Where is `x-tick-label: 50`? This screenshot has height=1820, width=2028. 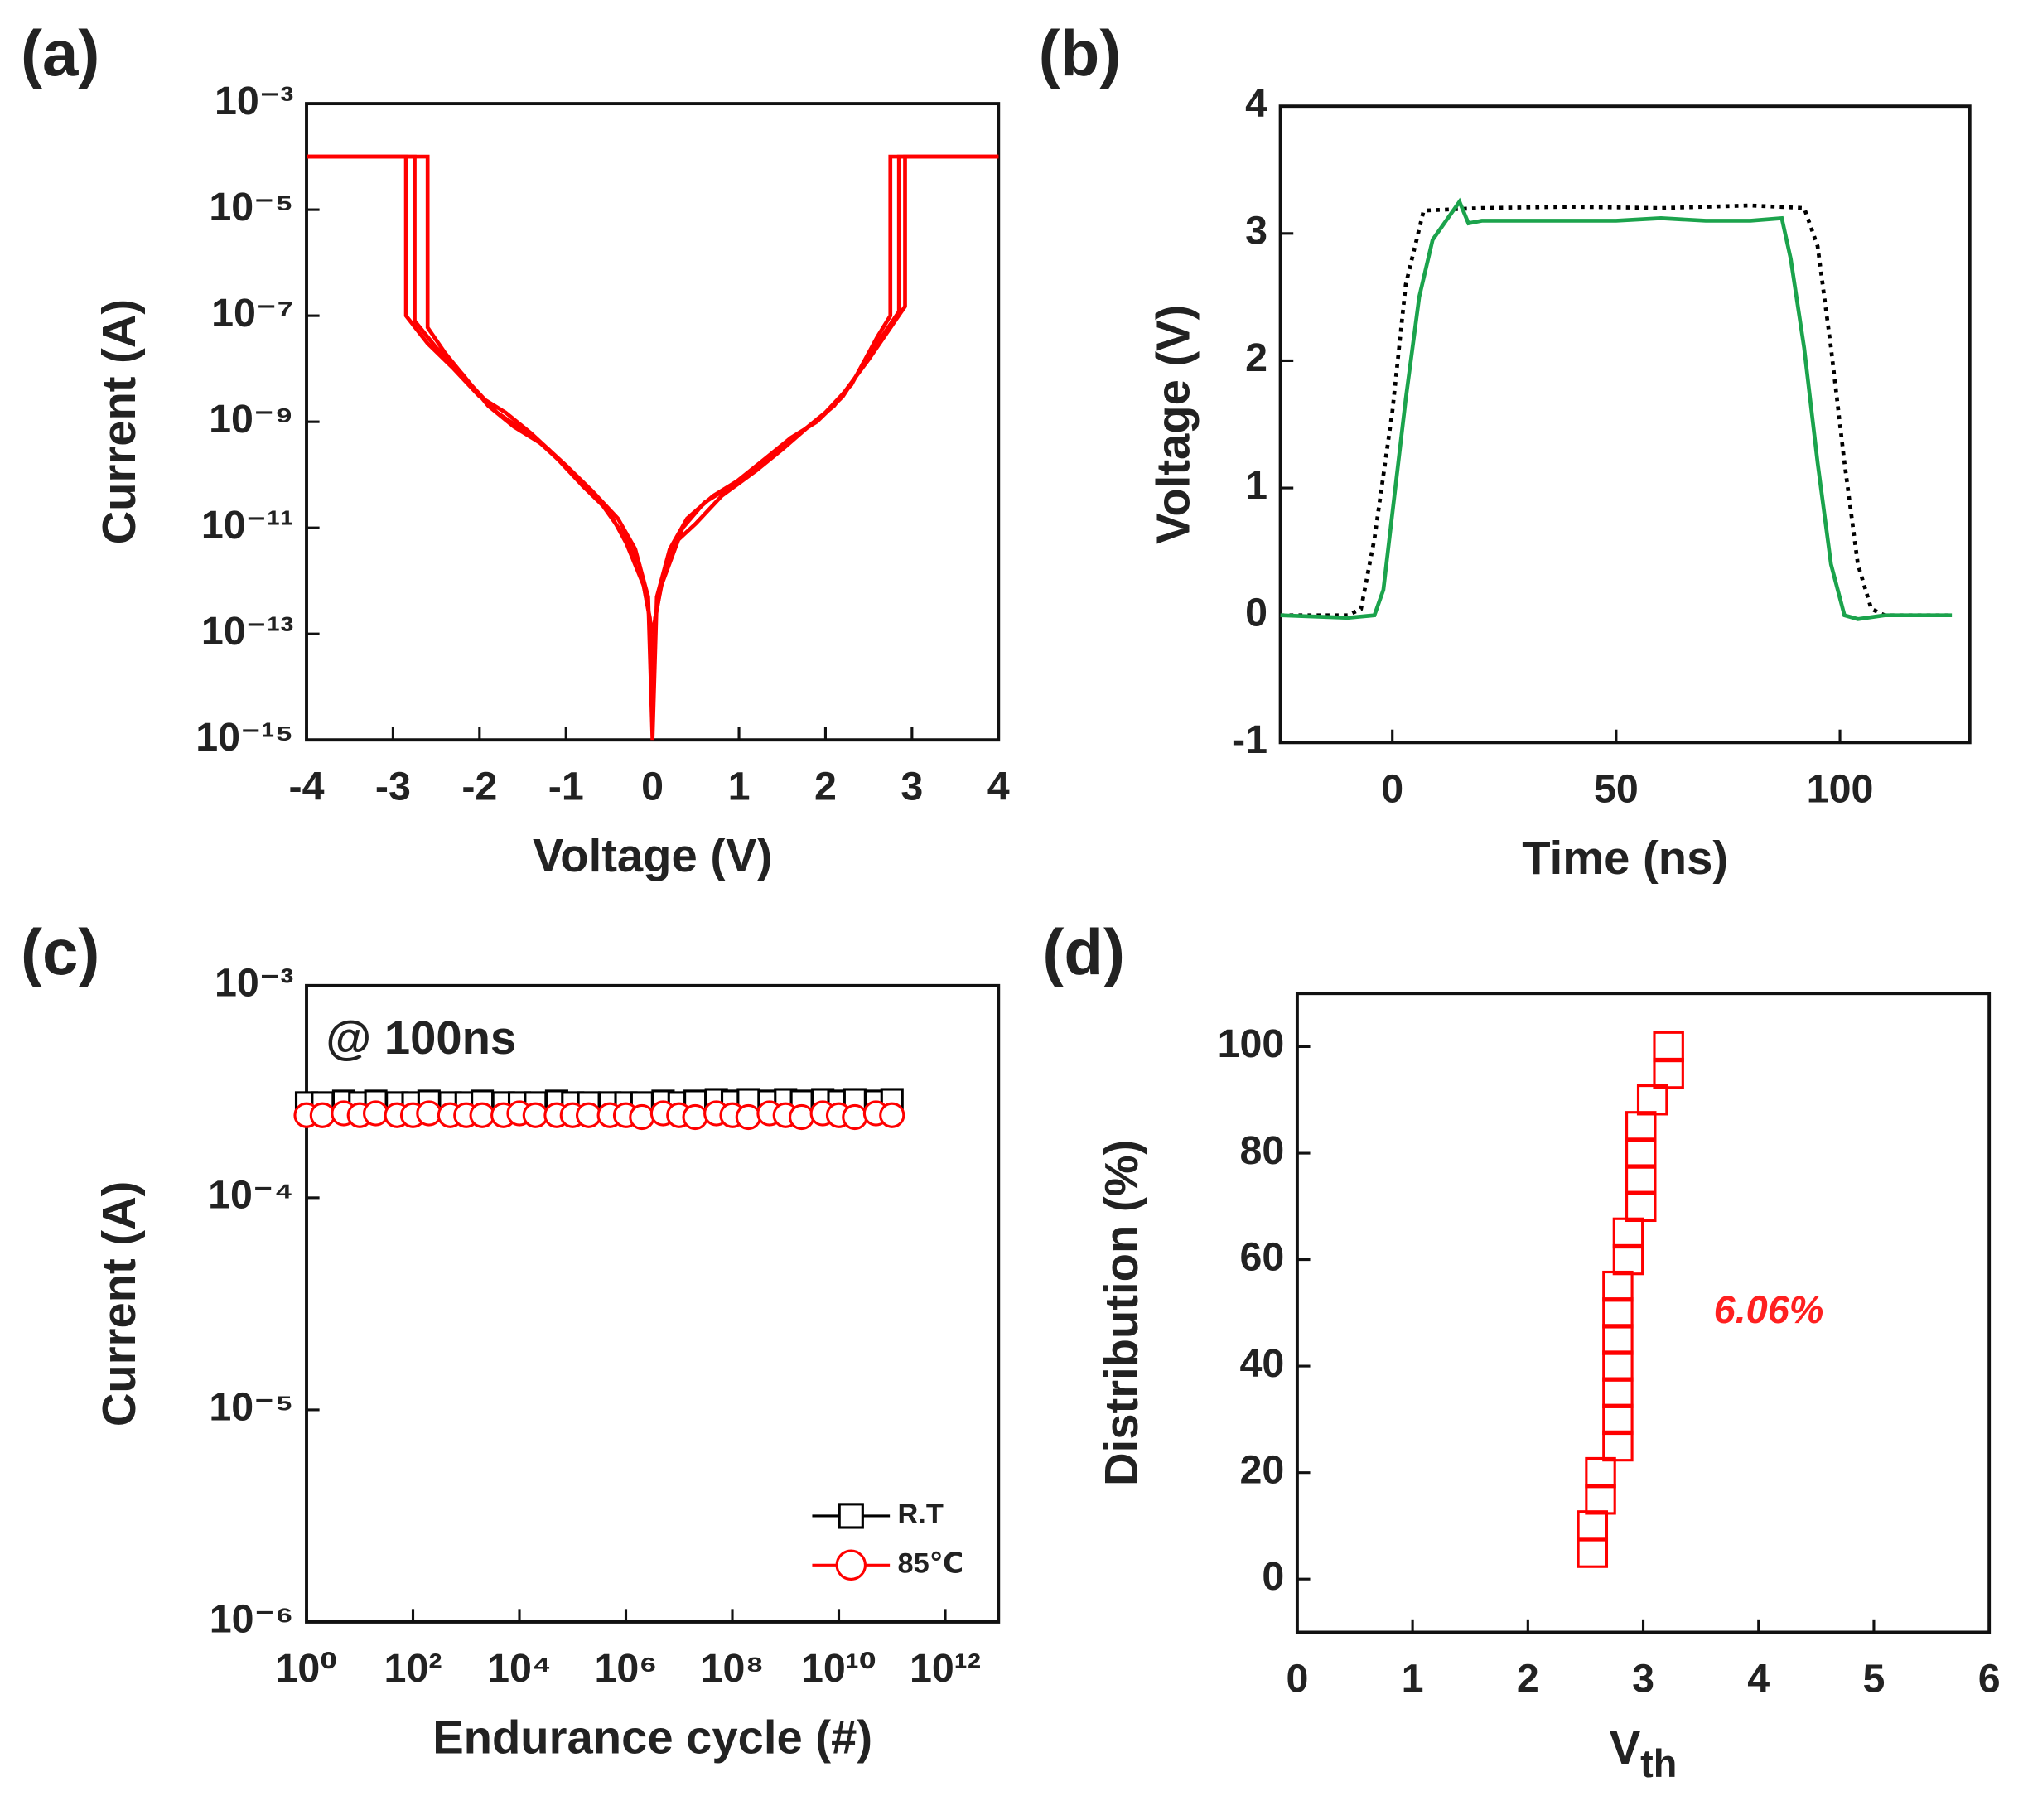 x-tick-label: 50 is located at coordinates (1616, 788).